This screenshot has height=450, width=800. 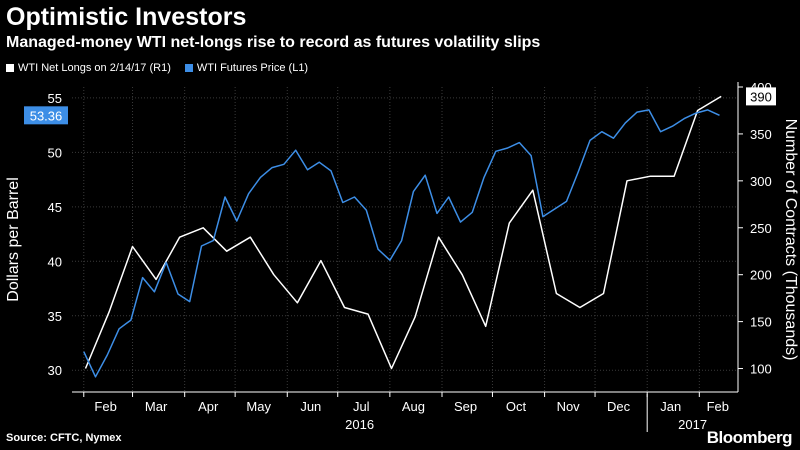 I want to click on x-tick-label: Oct, so click(x=516, y=406).